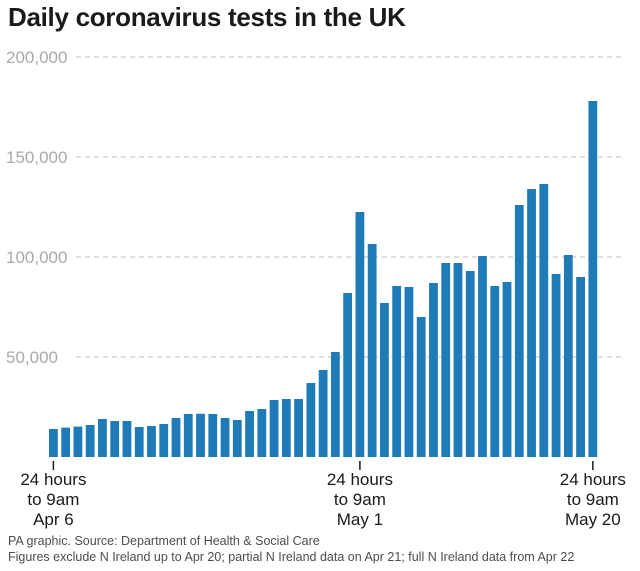  What do you see at coordinates (32, 357) in the screenshot?
I see `y-tick-label: 50,000` at bounding box center [32, 357].